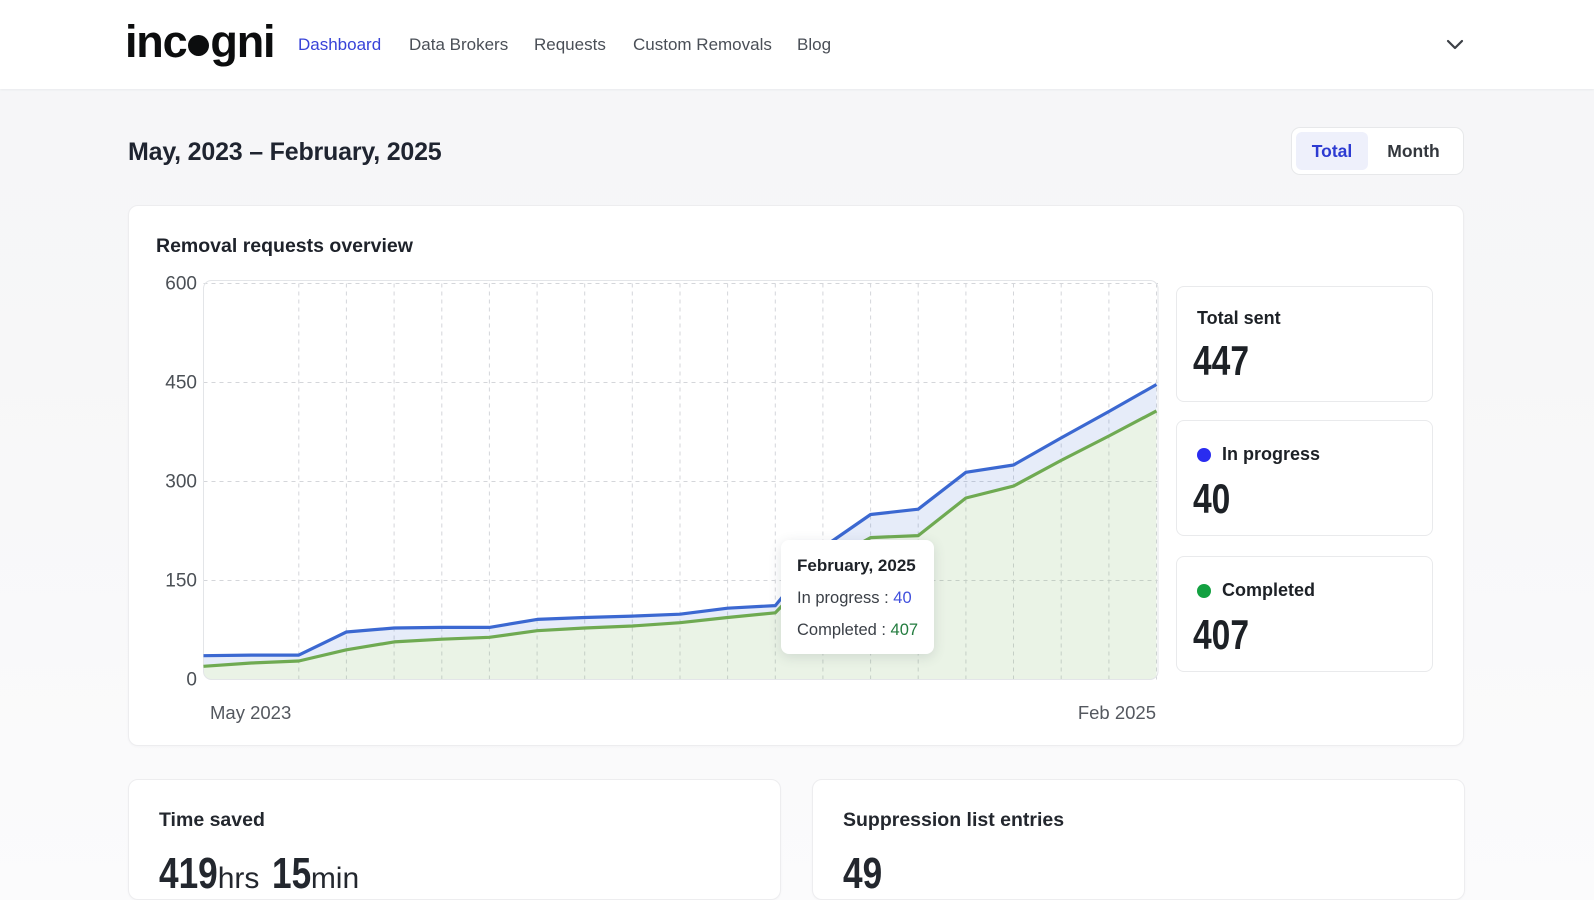  Describe the element at coordinates (181, 383) in the screenshot. I see `svg-text: 450` at that location.